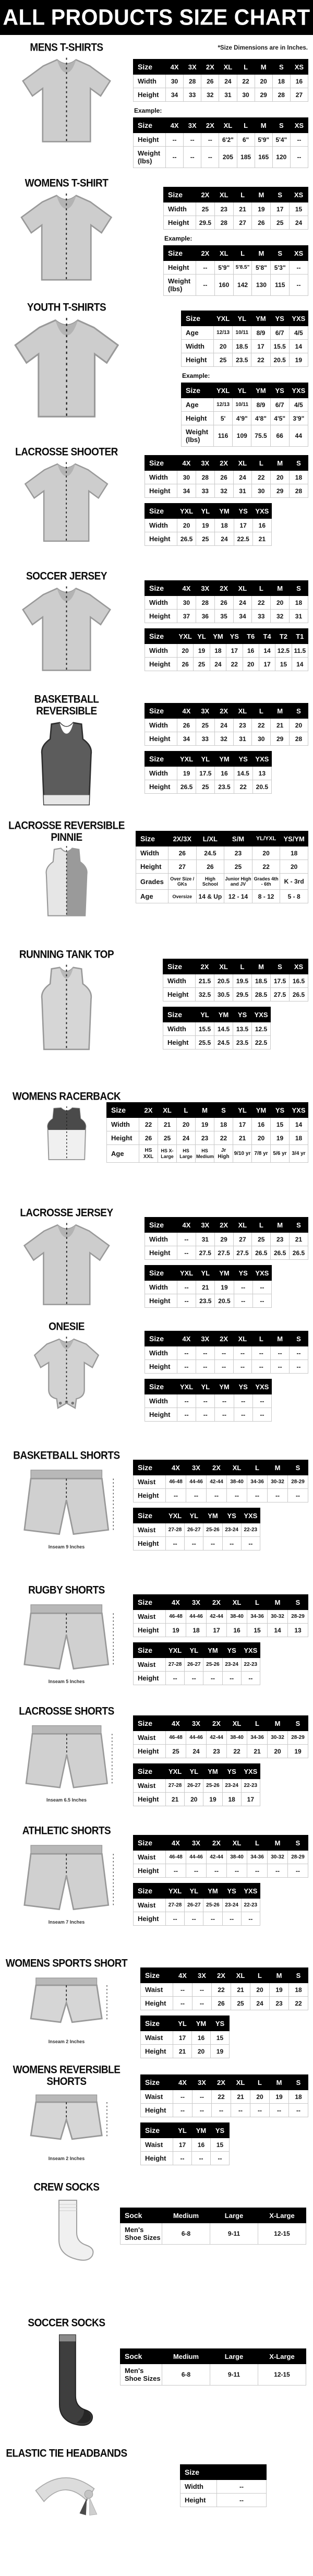 This screenshot has width=313, height=2576. Describe the element at coordinates (224, 616) in the screenshot. I see `size-value: 35` at that location.